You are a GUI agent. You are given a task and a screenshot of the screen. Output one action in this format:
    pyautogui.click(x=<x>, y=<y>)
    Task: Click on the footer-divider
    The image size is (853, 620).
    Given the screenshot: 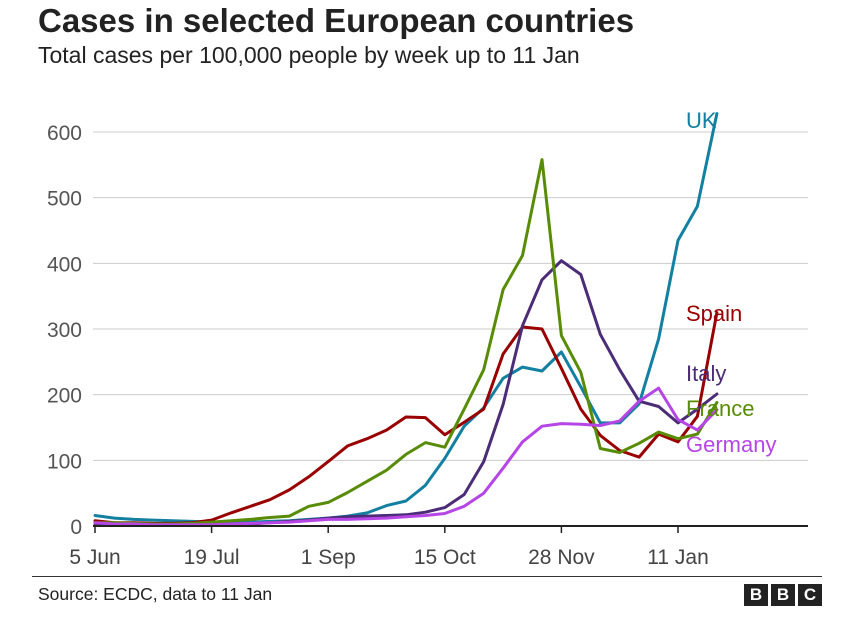 What is the action you would take?
    pyautogui.click(x=427, y=576)
    